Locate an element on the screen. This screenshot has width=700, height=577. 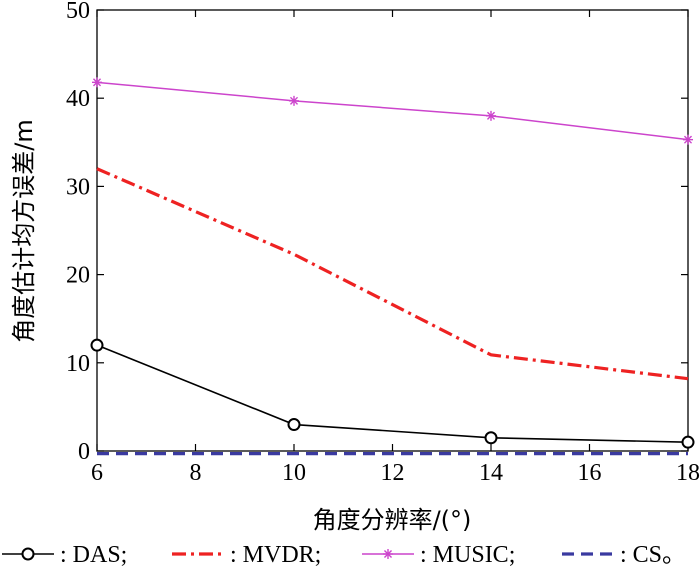
y-tick-label-3: 30 is located at coordinates (78, 187).